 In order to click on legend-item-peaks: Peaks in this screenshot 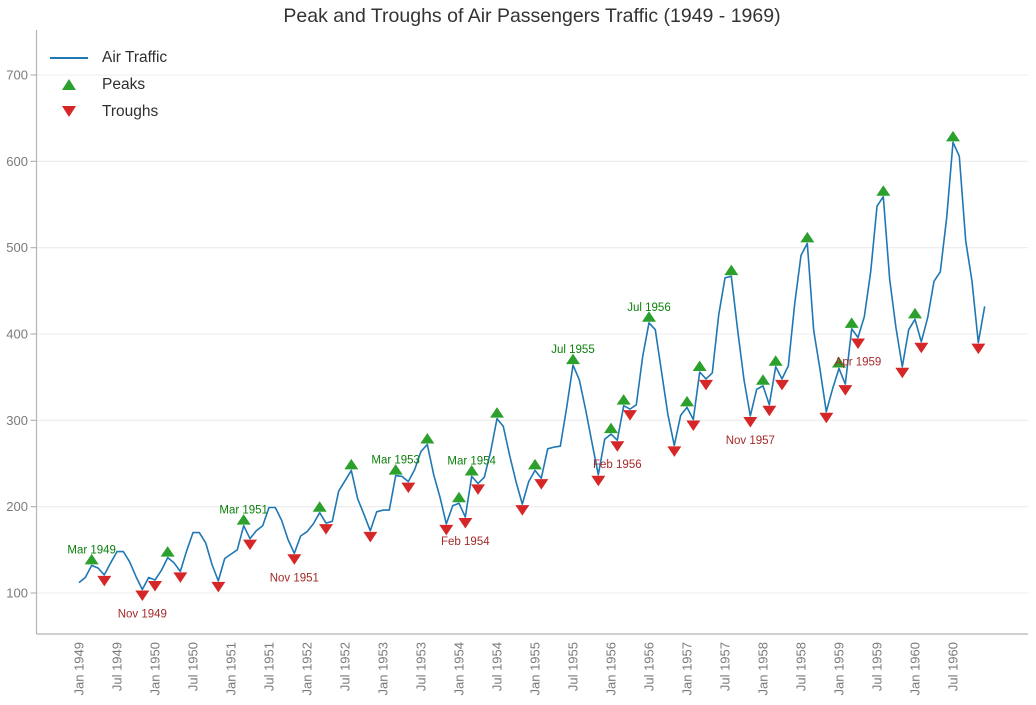, I will do `click(106, 84)`.